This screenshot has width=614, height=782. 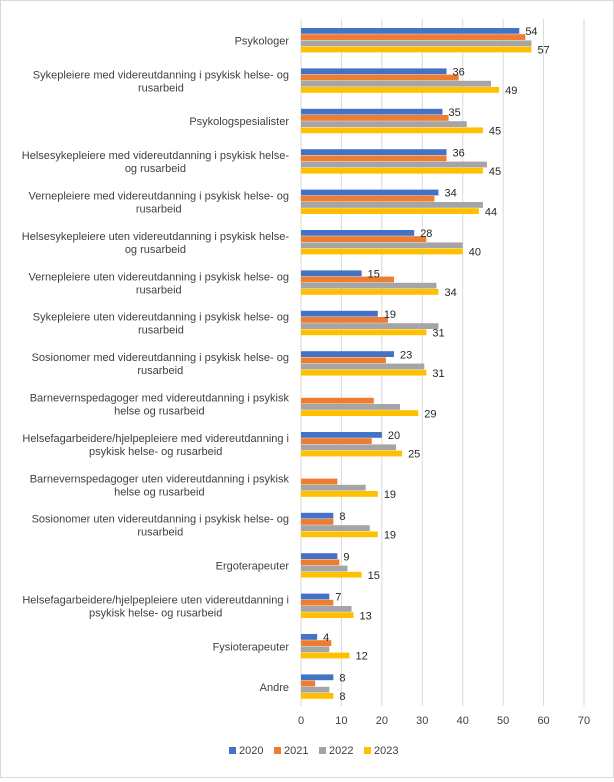 What do you see at coordinates (584, 721) in the screenshot?
I see `x-tick-label: 70` at bounding box center [584, 721].